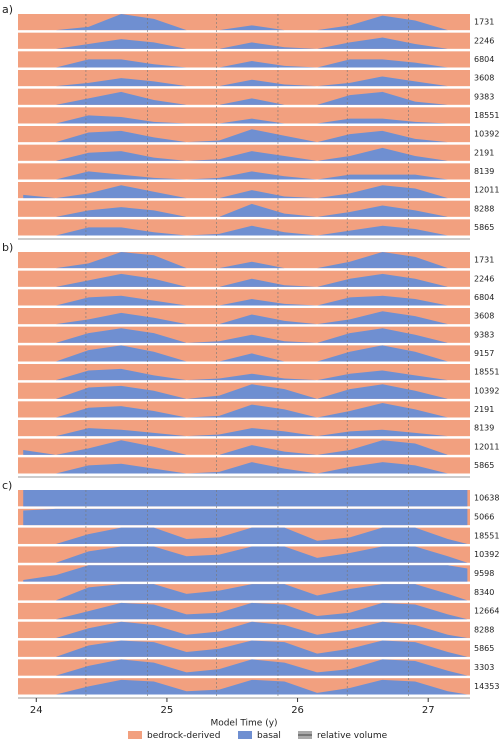  Describe the element at coordinates (297, 710) in the screenshot. I see `x-tick-label: 26` at that location.